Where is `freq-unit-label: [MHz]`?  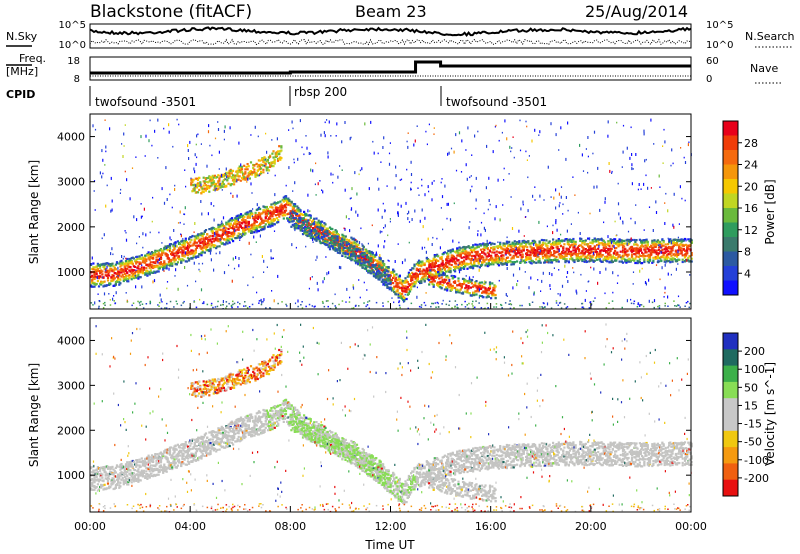 freq-unit-label: [MHz] is located at coordinates (22, 71).